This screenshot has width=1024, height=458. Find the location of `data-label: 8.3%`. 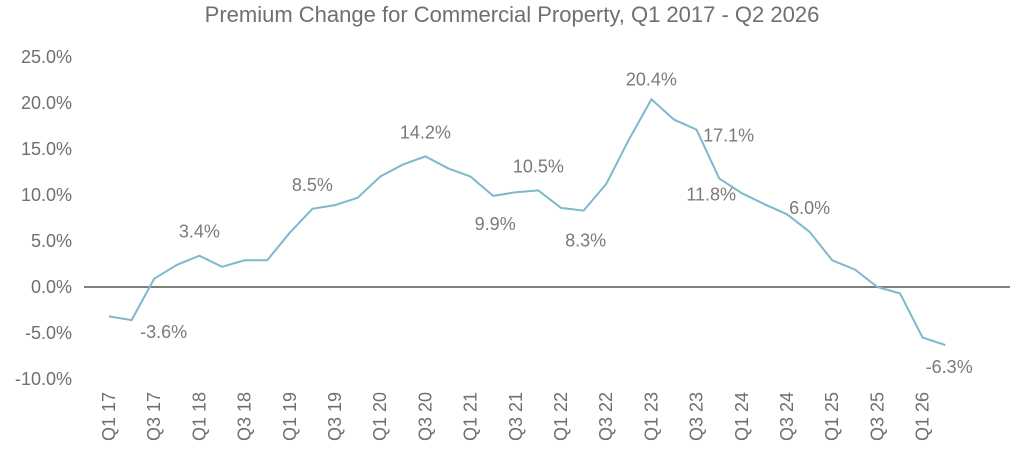

data-label: 8.3% is located at coordinates (585, 241).